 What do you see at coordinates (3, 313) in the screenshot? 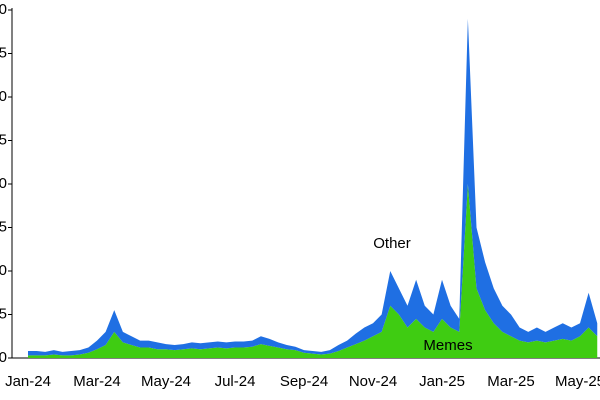
I see `y-tick-label: 5` at bounding box center [3, 313].